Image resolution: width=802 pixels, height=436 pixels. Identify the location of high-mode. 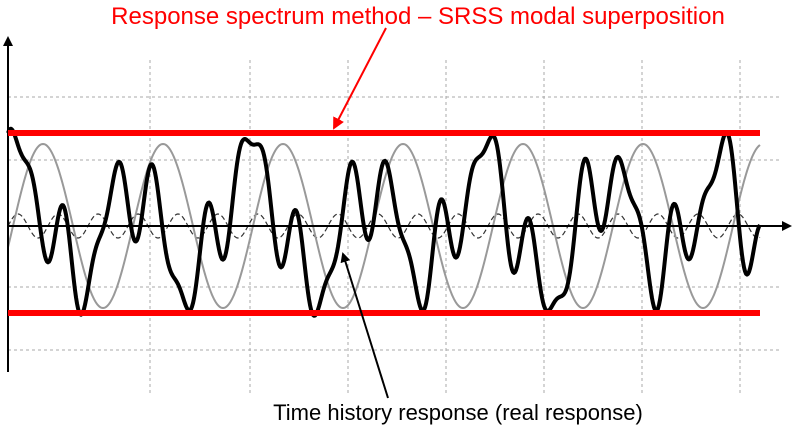
(384, 226).